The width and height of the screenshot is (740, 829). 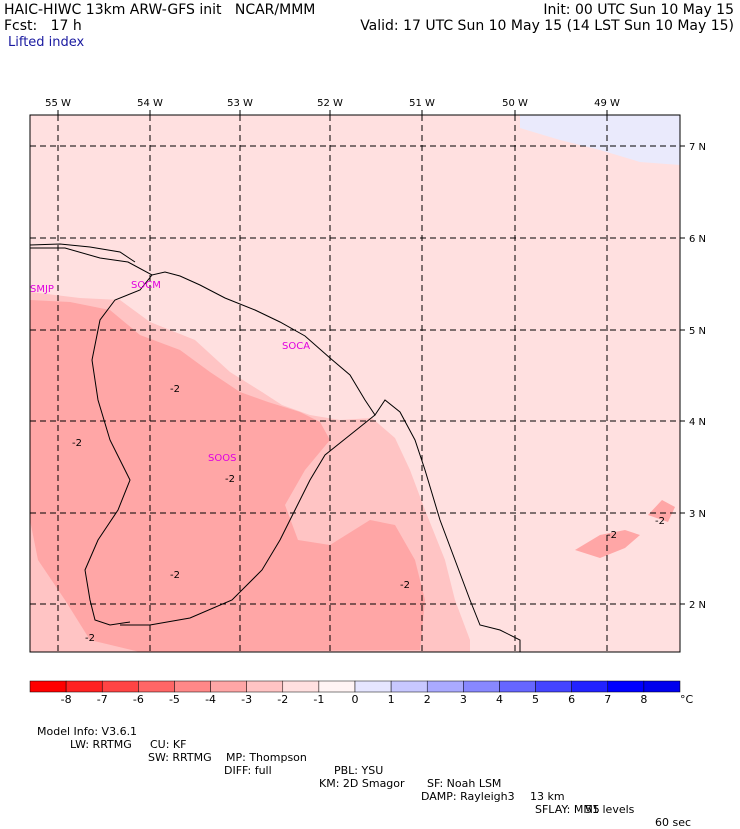 I want to click on station-label: SMJP, so click(x=42, y=289).